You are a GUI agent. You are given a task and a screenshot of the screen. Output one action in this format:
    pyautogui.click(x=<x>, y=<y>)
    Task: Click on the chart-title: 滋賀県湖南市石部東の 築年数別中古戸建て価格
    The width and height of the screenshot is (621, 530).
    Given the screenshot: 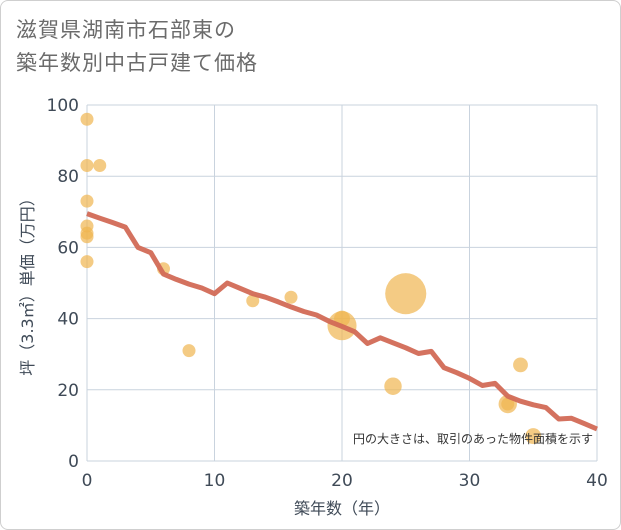 What is the action you would take?
    pyautogui.click(x=137, y=47)
    